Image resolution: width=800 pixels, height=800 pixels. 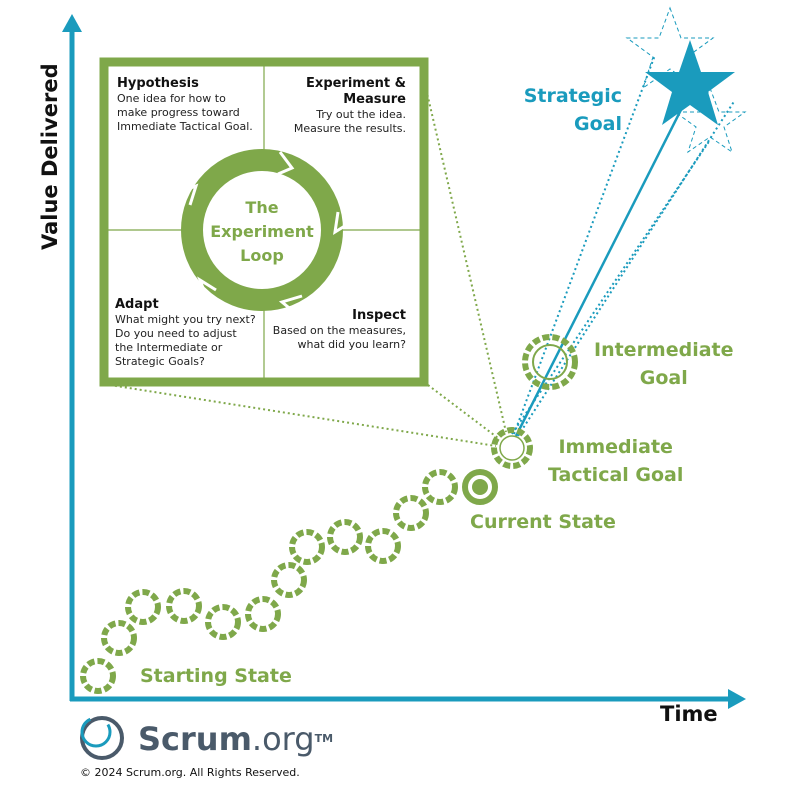 I want to click on brand-suffix: .org, so click(x=283, y=739).